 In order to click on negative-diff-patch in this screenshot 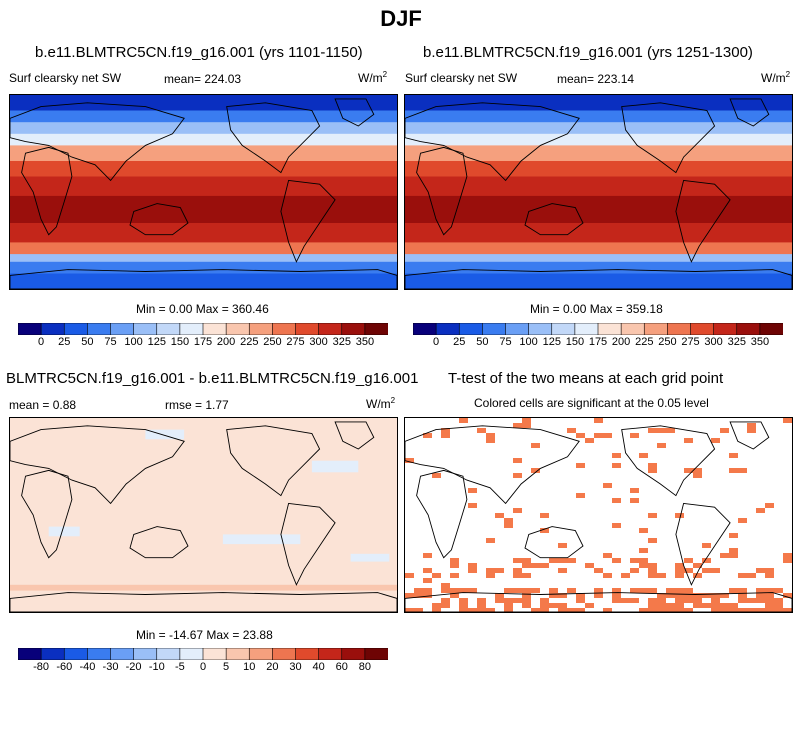, I will do `click(64, 531)`.